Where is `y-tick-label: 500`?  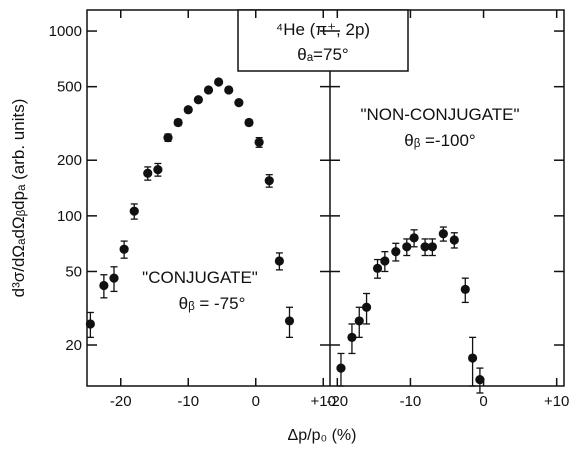 y-tick-label: 500 is located at coordinates (69, 87).